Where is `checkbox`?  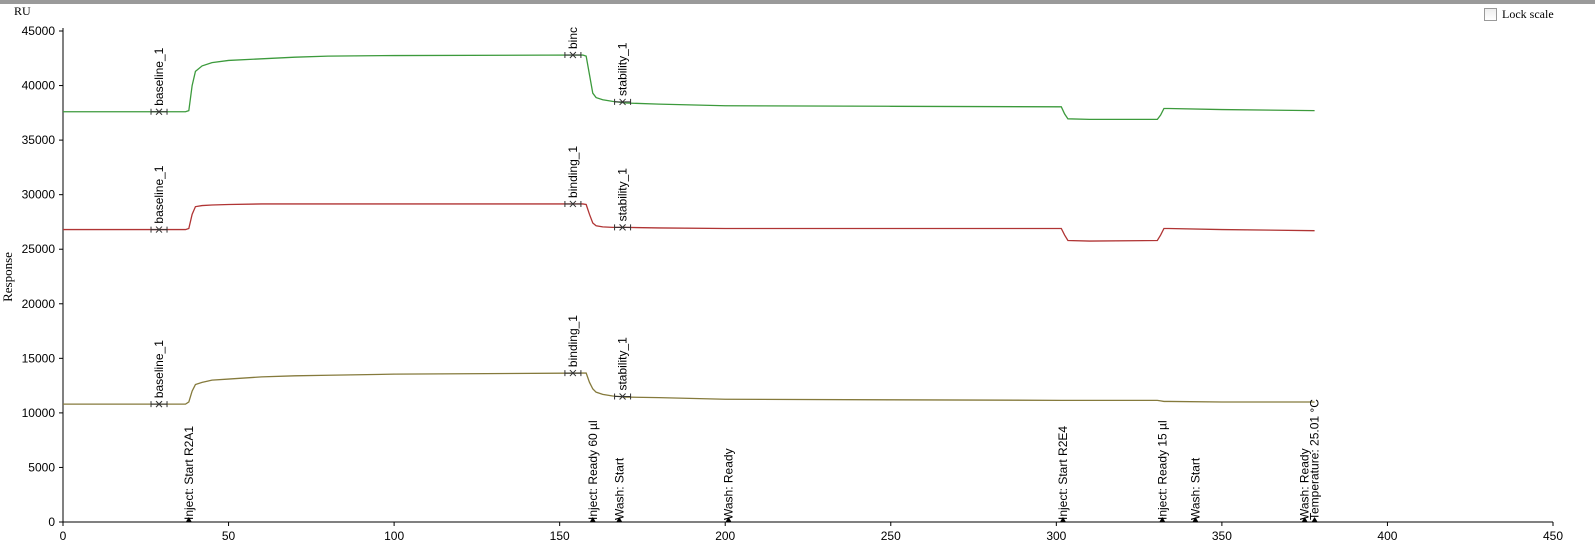 checkbox is located at coordinates (1490, 14).